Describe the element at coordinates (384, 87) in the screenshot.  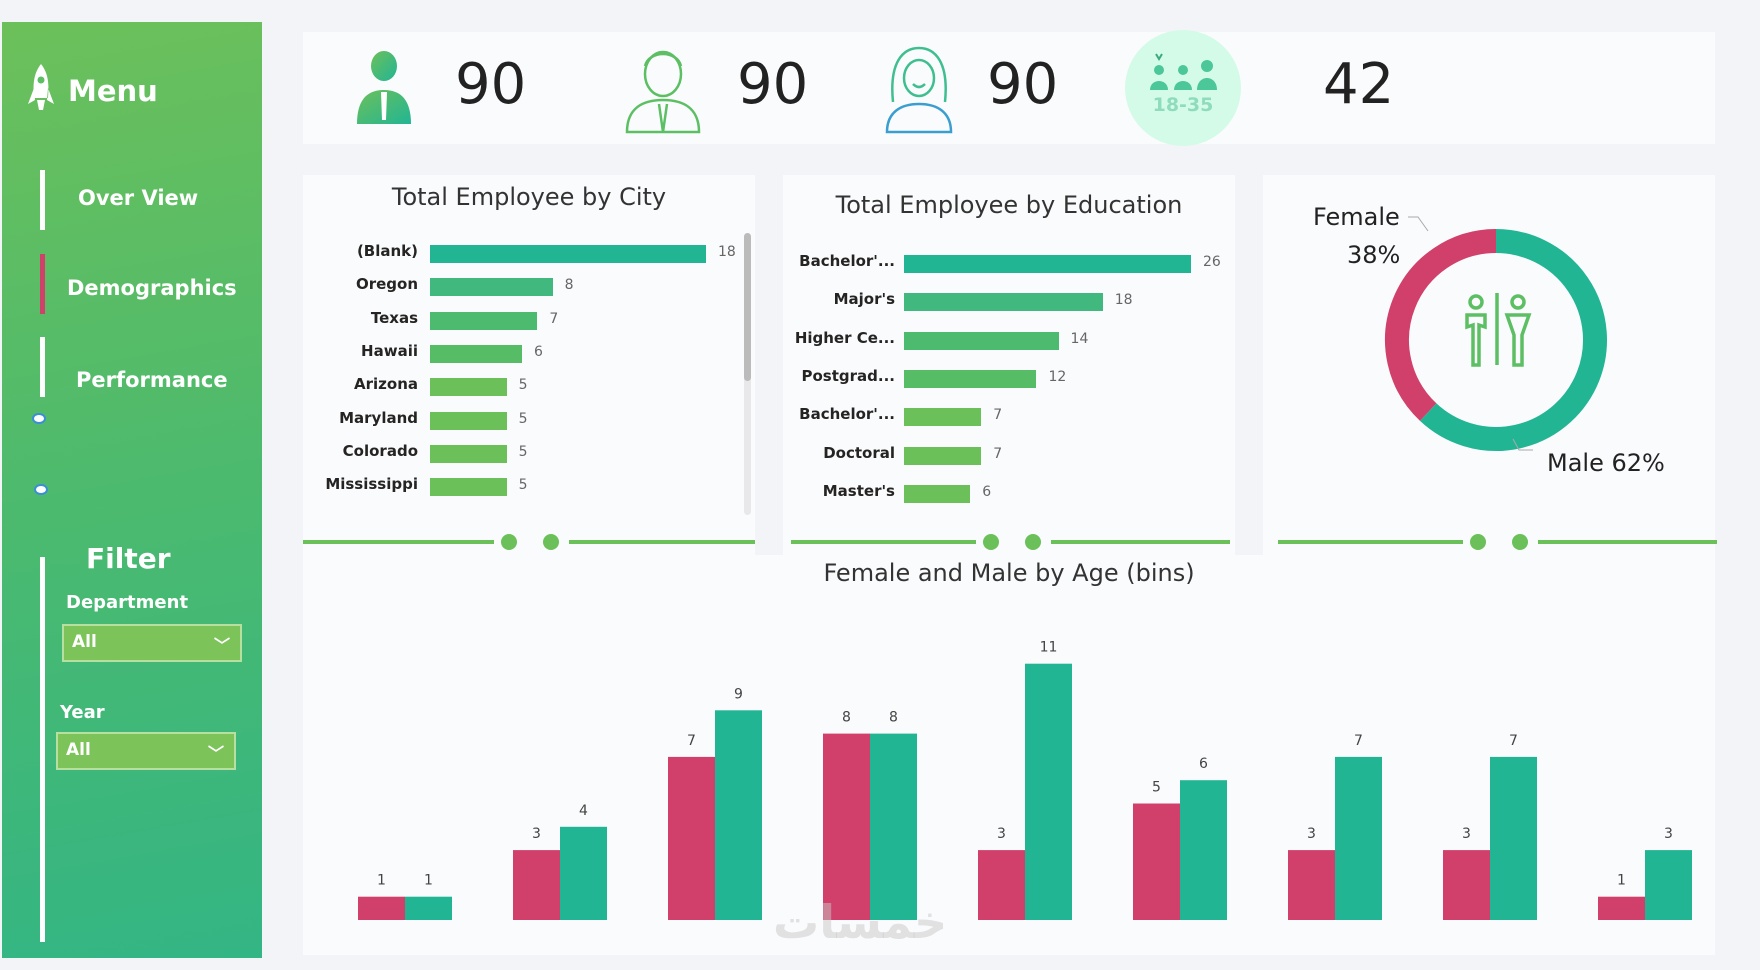
I see `employee-icon` at that location.